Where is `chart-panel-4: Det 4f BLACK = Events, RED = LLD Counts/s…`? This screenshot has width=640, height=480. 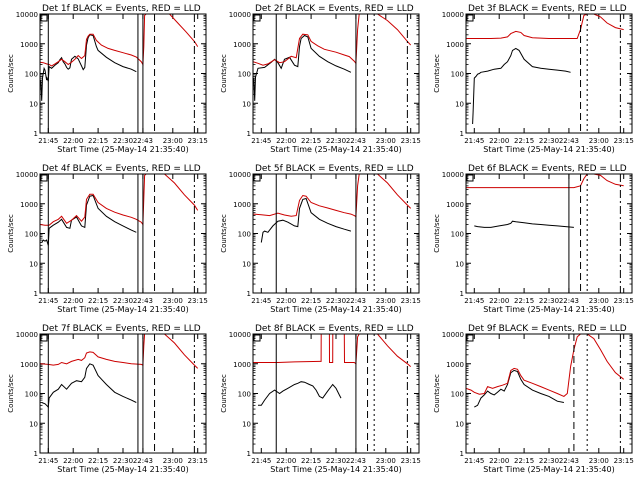 chart-panel-4: Det 4f BLACK = Events, RED = LLD Counts/s… is located at coordinates (107, 239).